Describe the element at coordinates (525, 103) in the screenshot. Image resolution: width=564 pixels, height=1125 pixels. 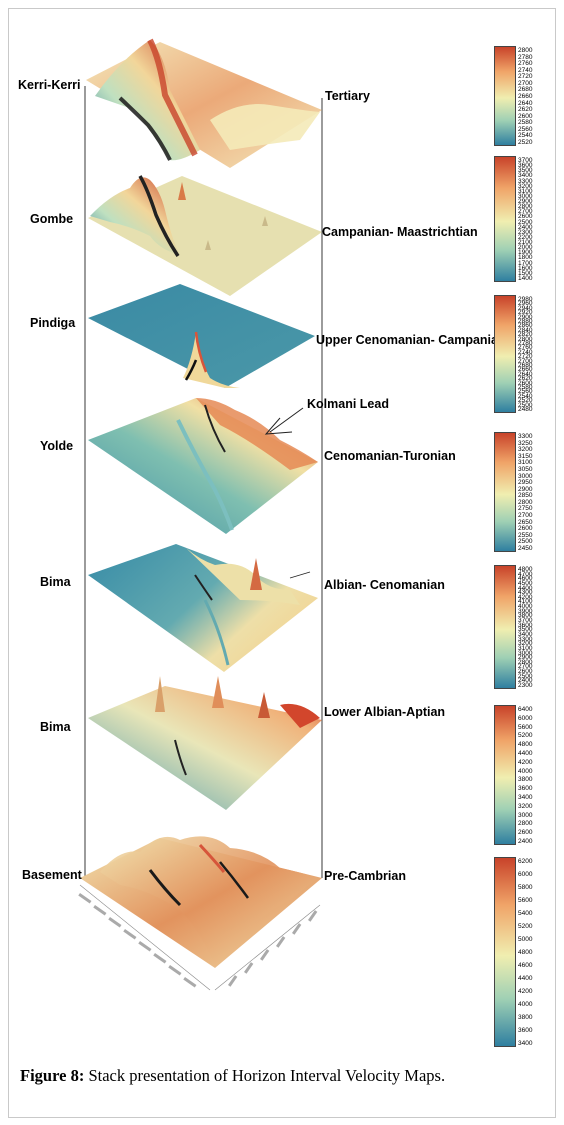
I see `colour-bar-1-tick: 2640` at that location.